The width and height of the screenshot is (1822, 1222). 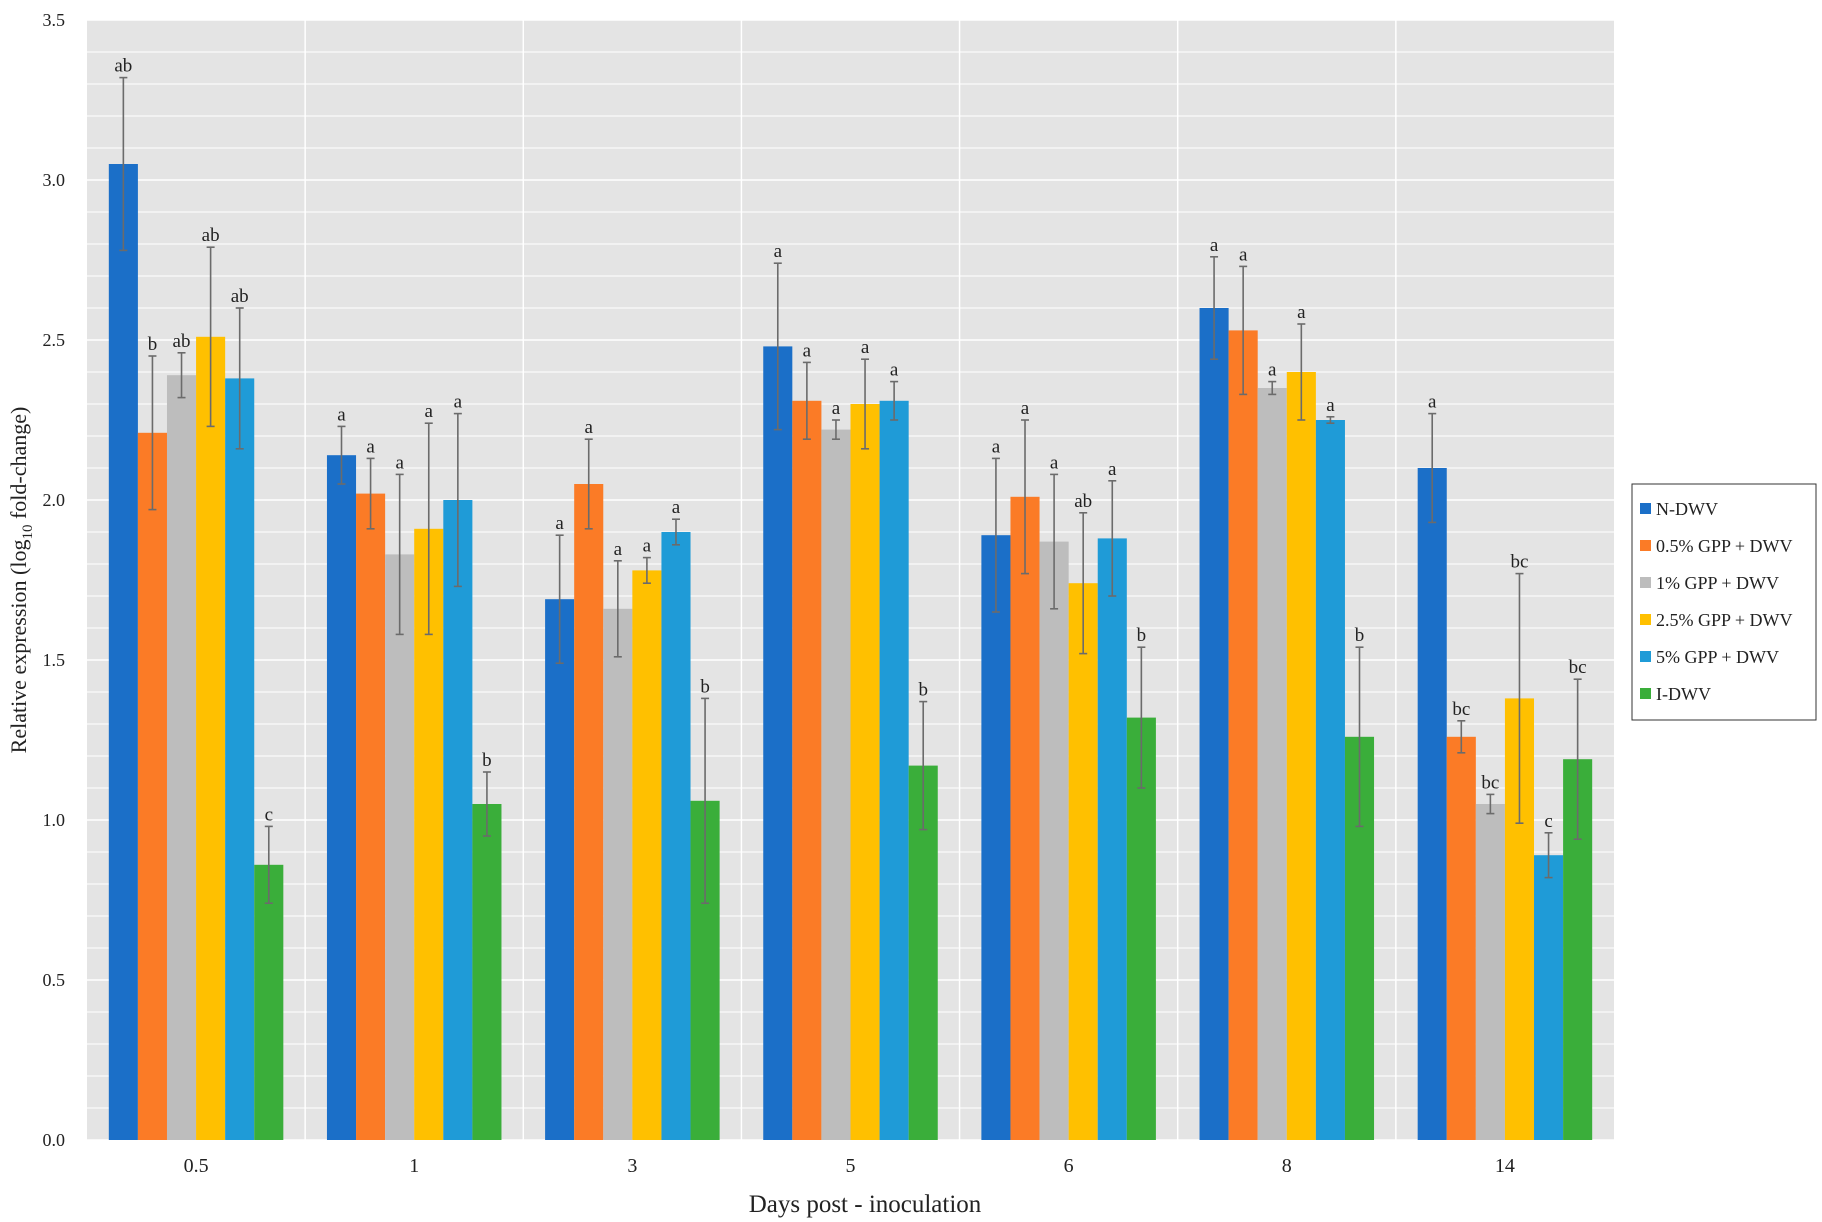 What do you see at coordinates (851, 1166) in the screenshot?
I see `x-tick-label: 5` at bounding box center [851, 1166].